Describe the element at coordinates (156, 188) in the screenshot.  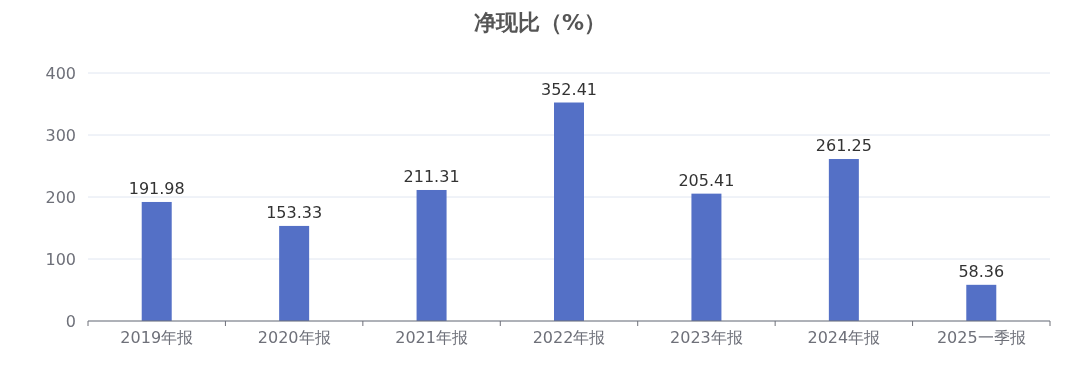
I see `data-label: 191.98` at that location.